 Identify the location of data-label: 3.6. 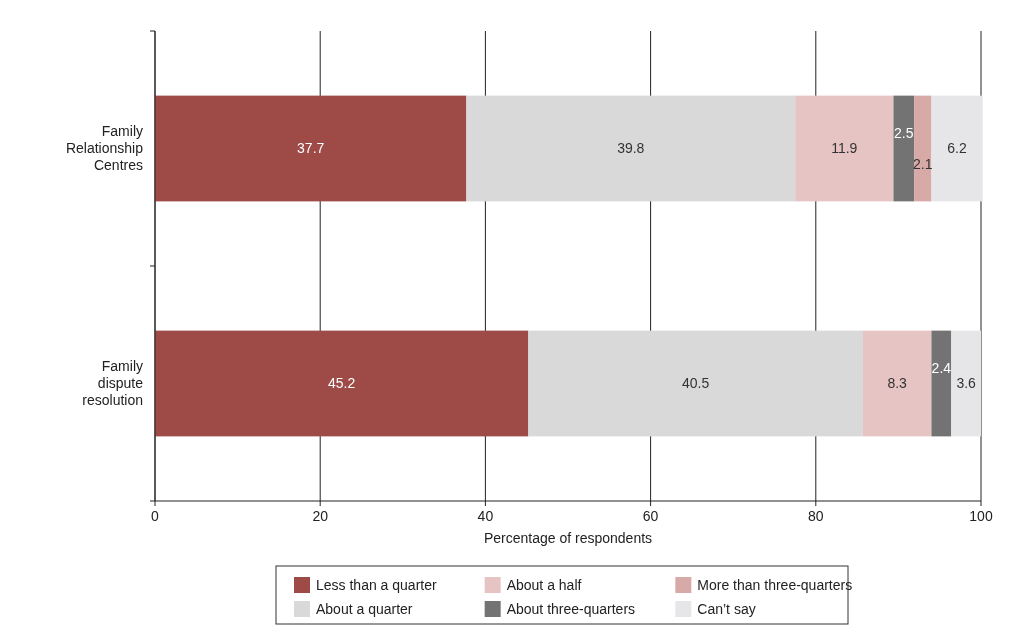
(966, 383).